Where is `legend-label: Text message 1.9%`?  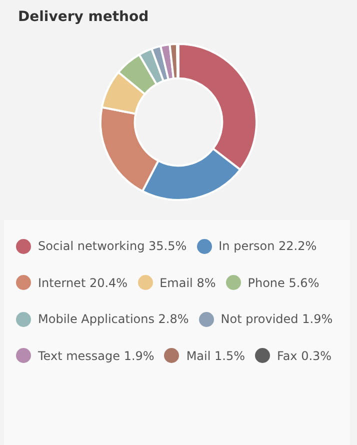
legend-label: Text message 1.9% is located at coordinates (96, 355).